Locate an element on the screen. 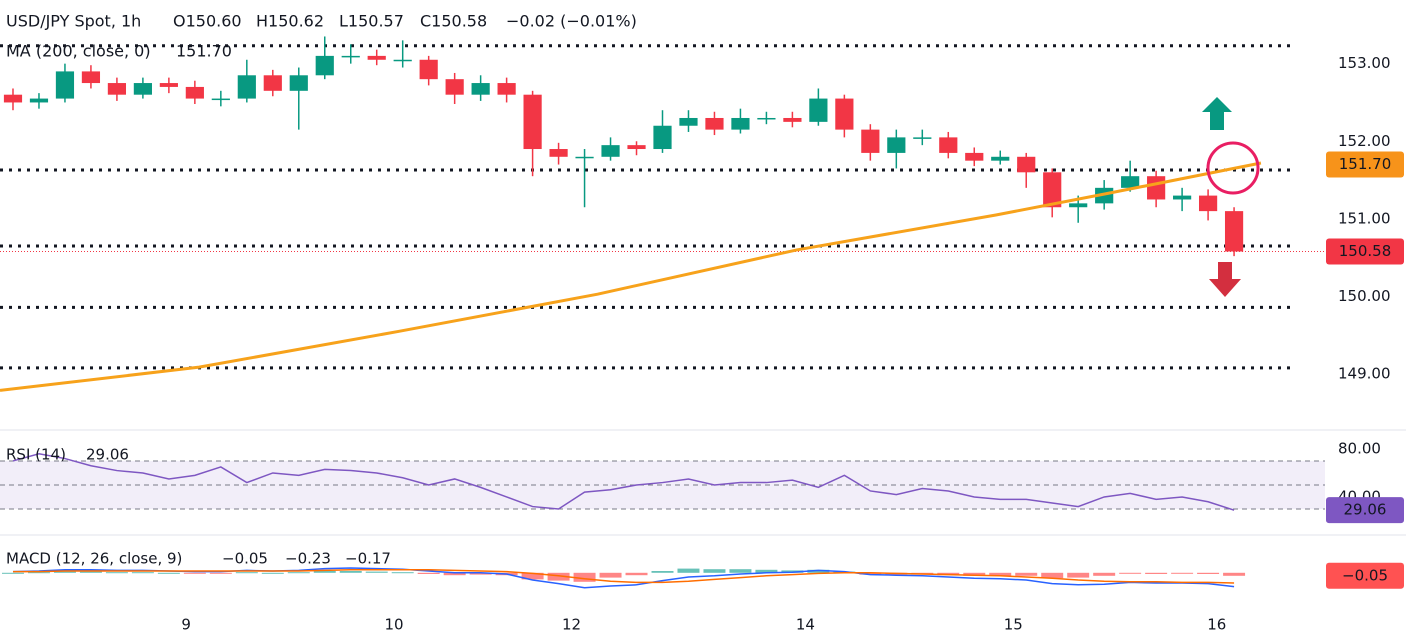  y-tick-label: 150.00 is located at coordinates (1364, 296).